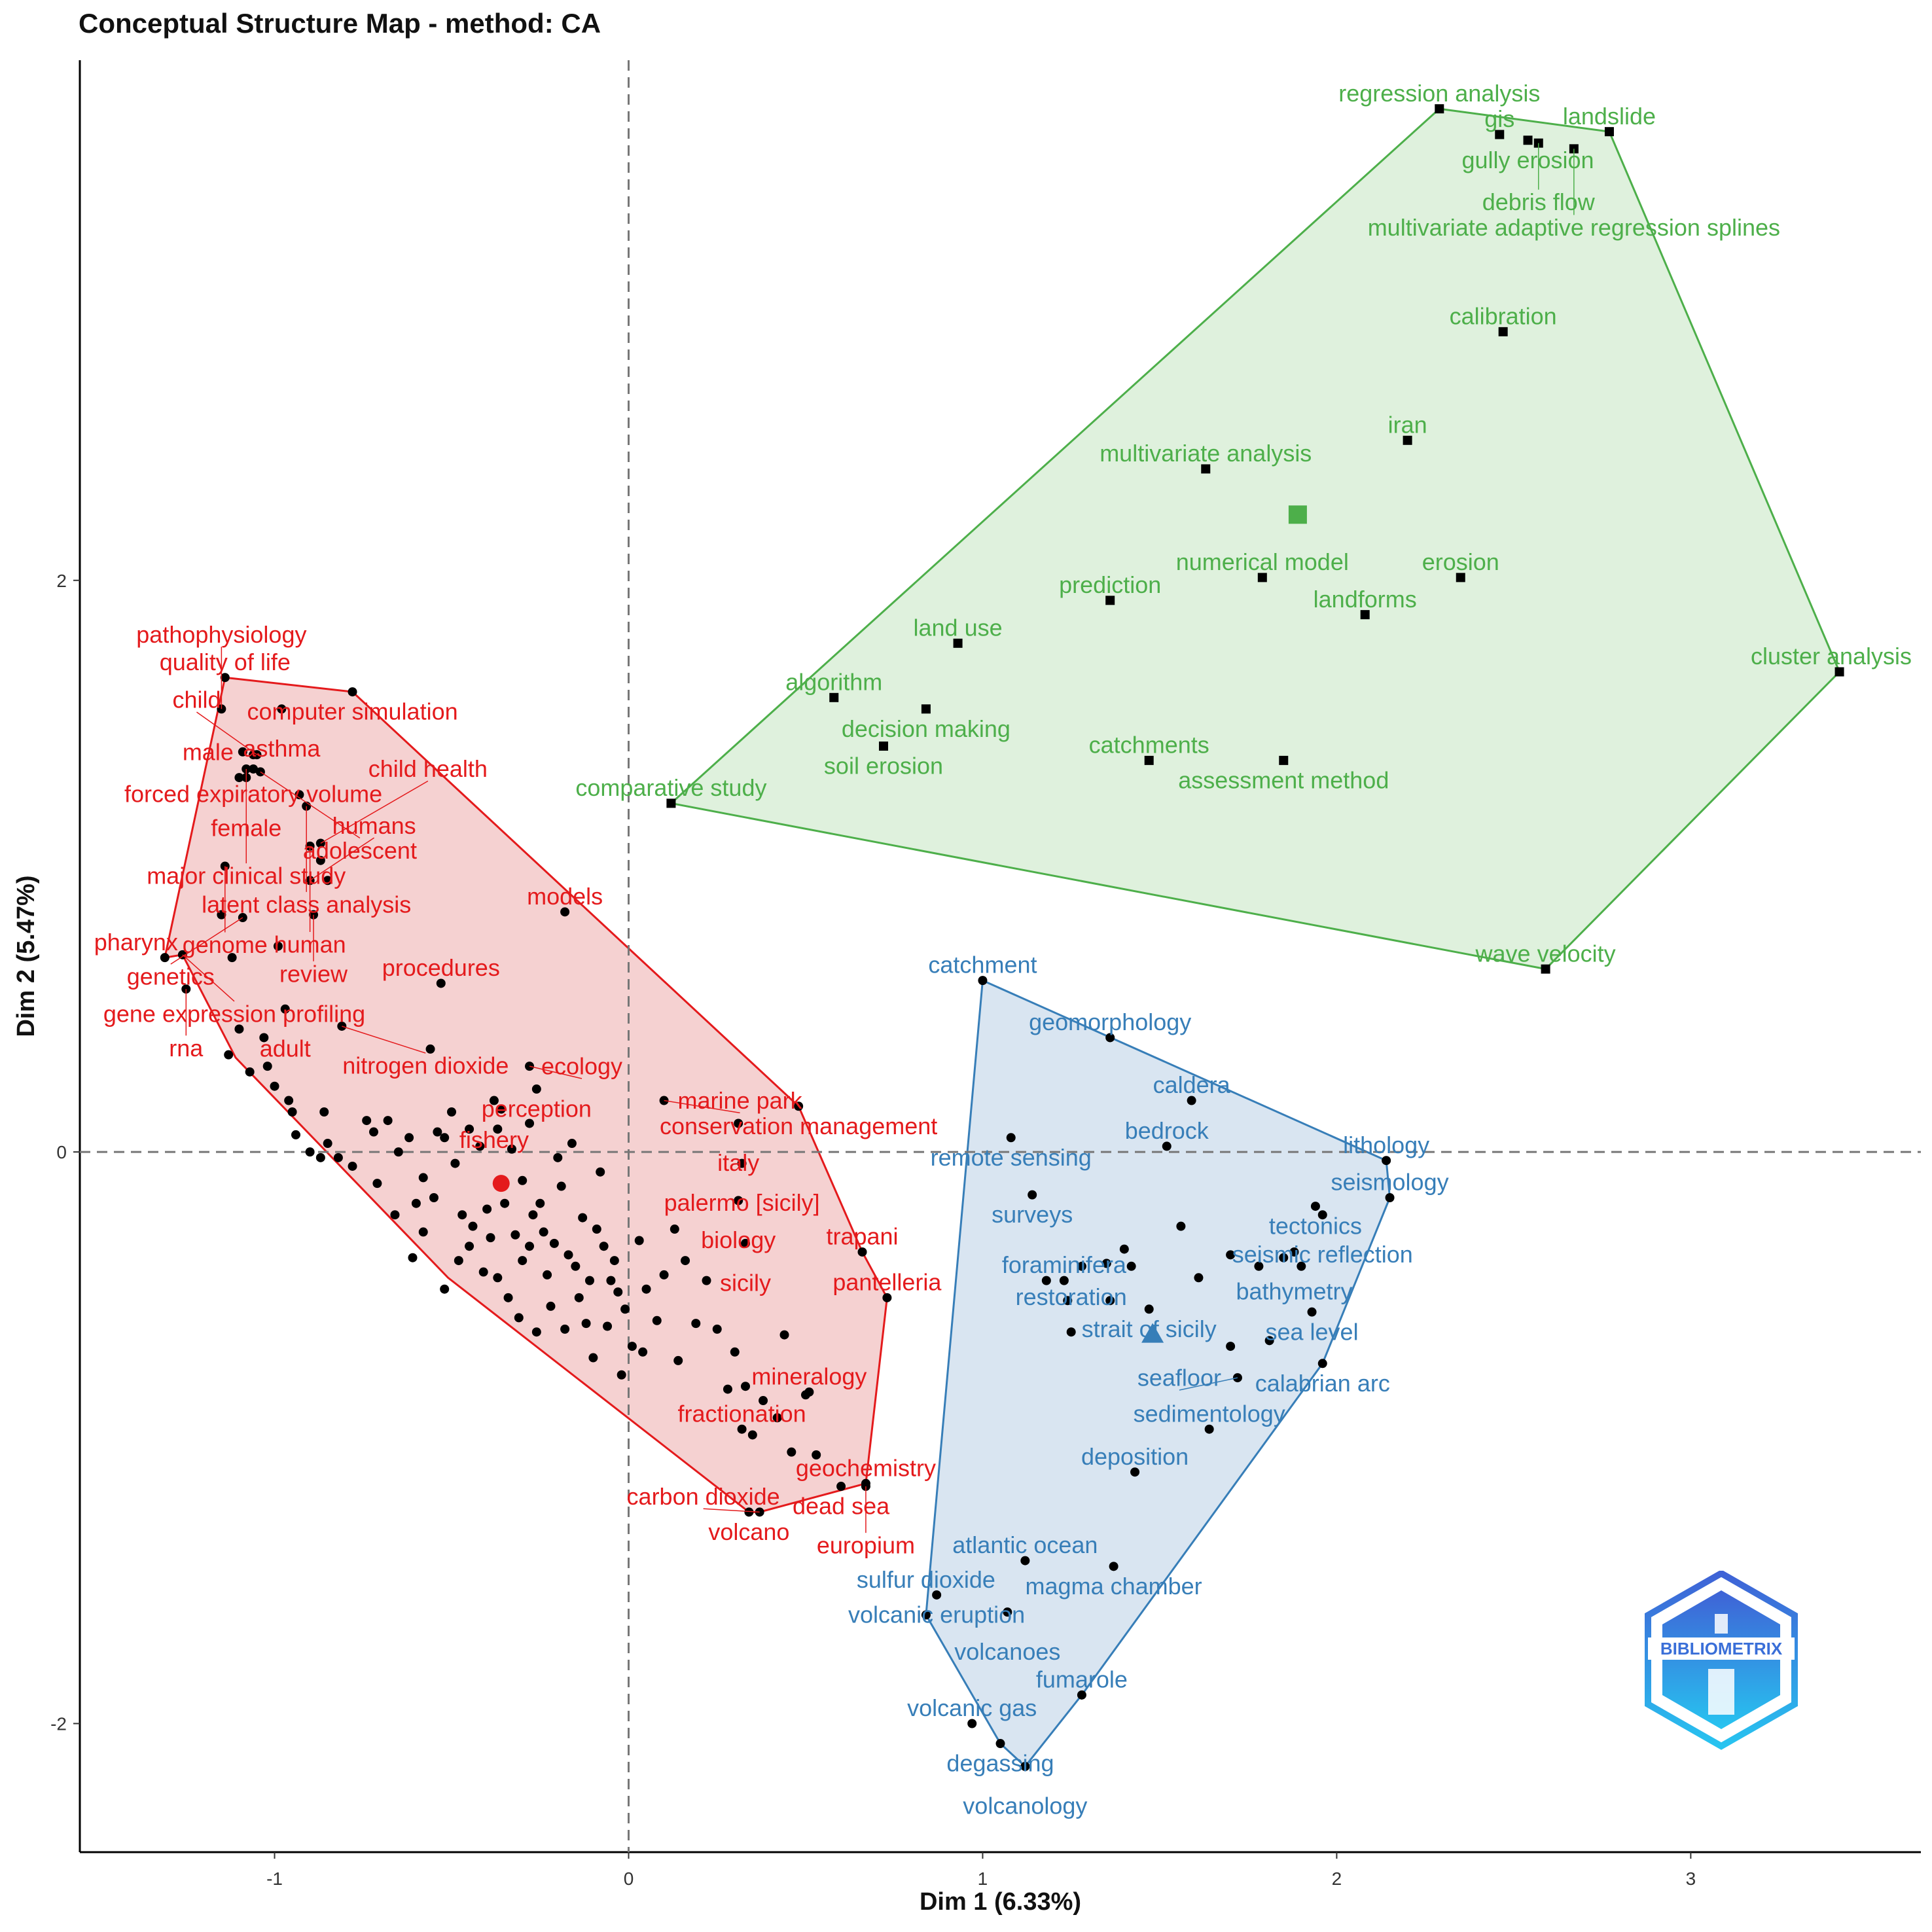  I want to click on logo-text: BIBLIOMETRIX, so click(1721, 1648).